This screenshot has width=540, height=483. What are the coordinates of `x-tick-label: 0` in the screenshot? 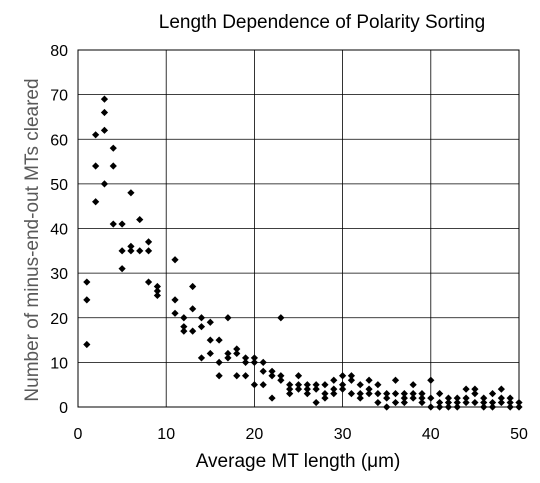 It's located at (78, 434).